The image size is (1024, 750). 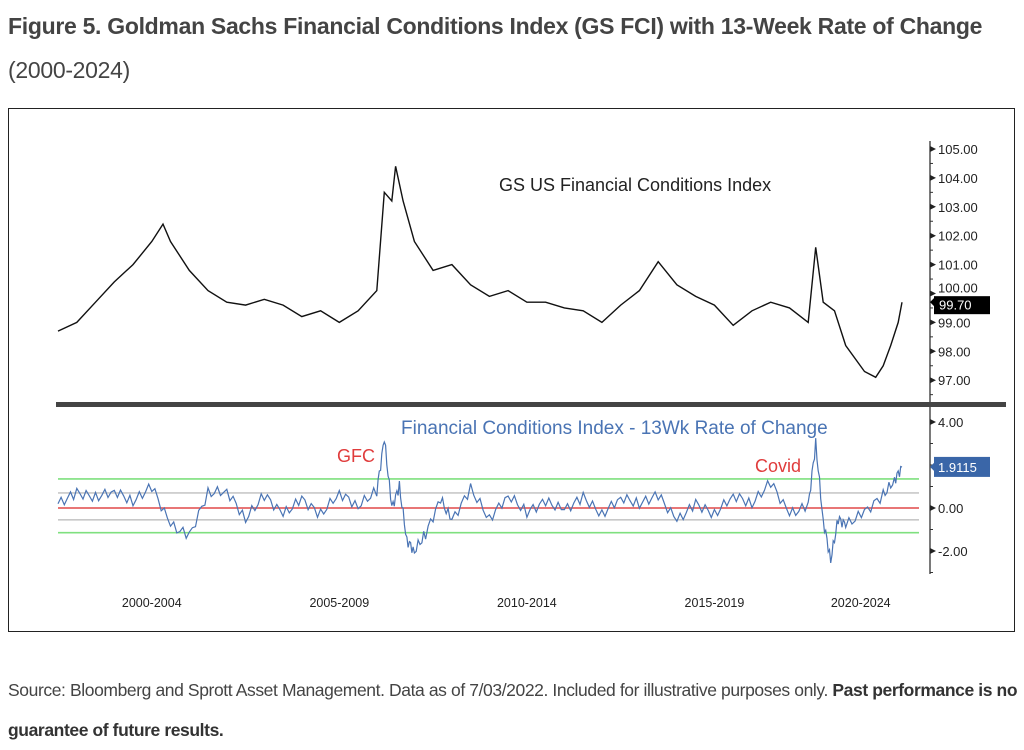 I want to click on last-value-pointer, so click(x=932, y=302).